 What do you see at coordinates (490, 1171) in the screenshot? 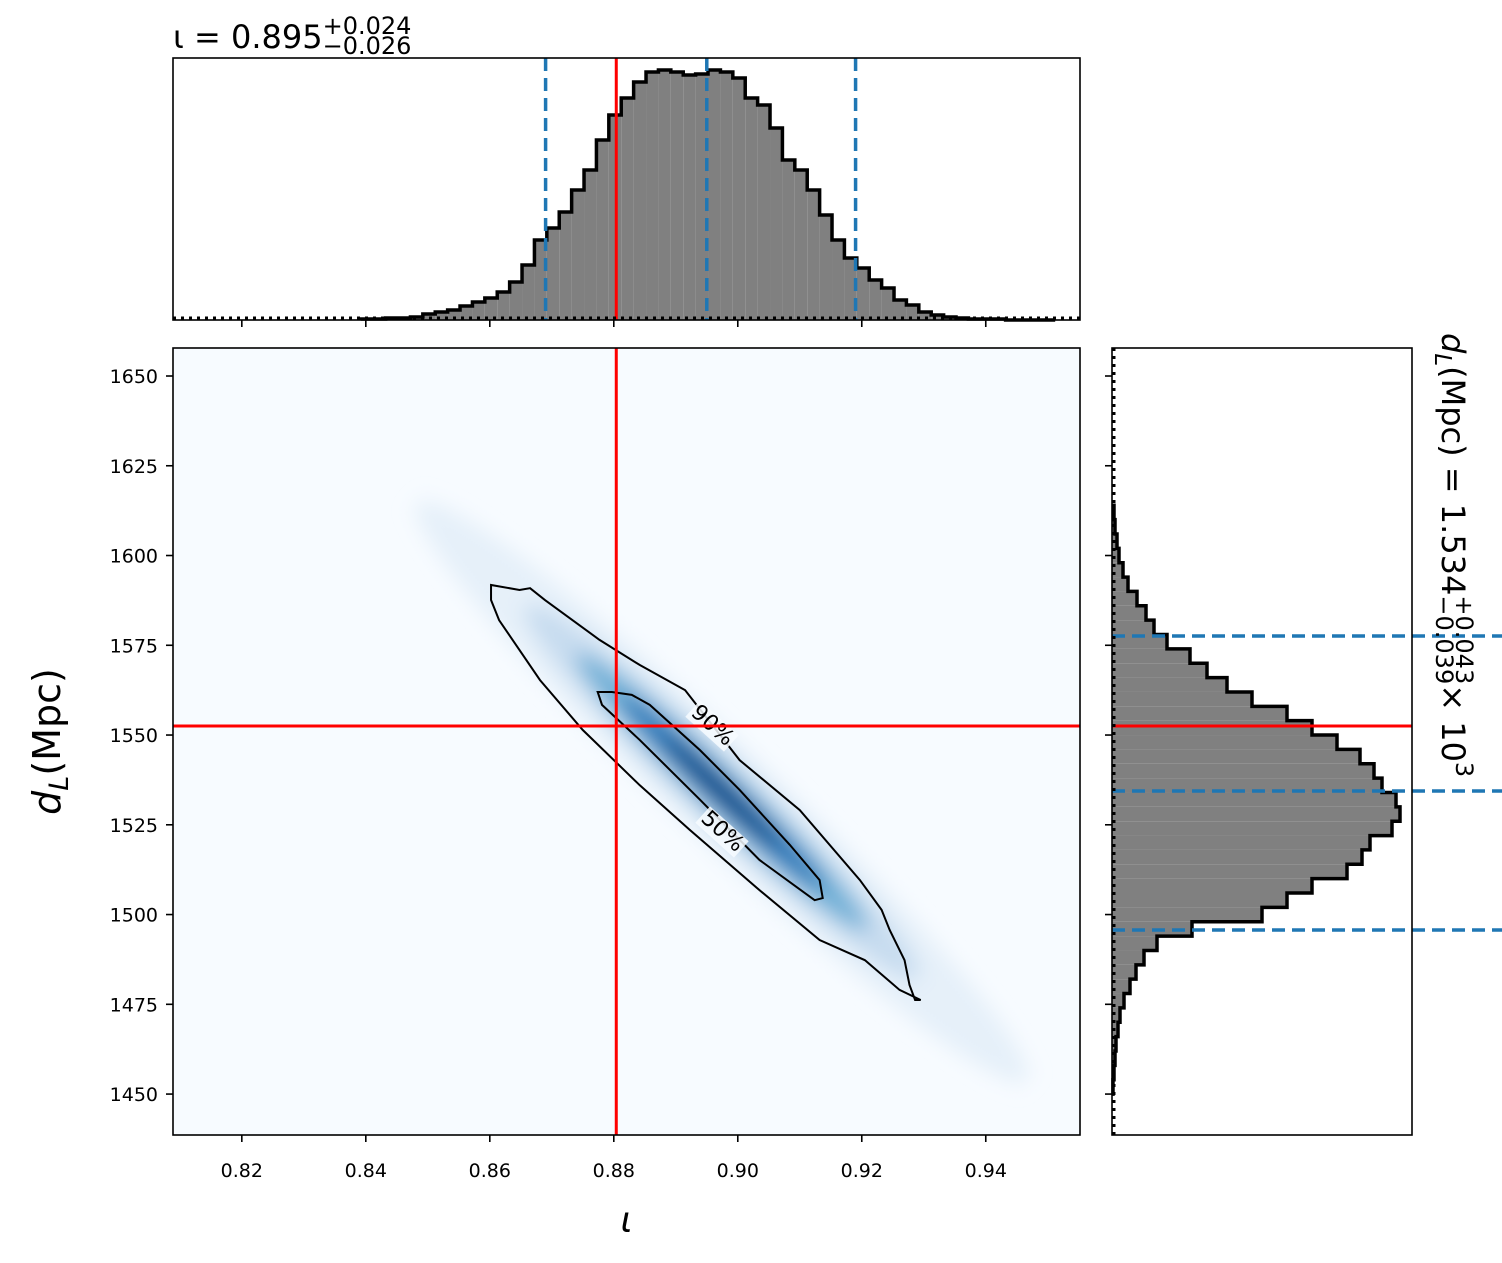
I see `x-tick-label: 0.86` at bounding box center [490, 1171].